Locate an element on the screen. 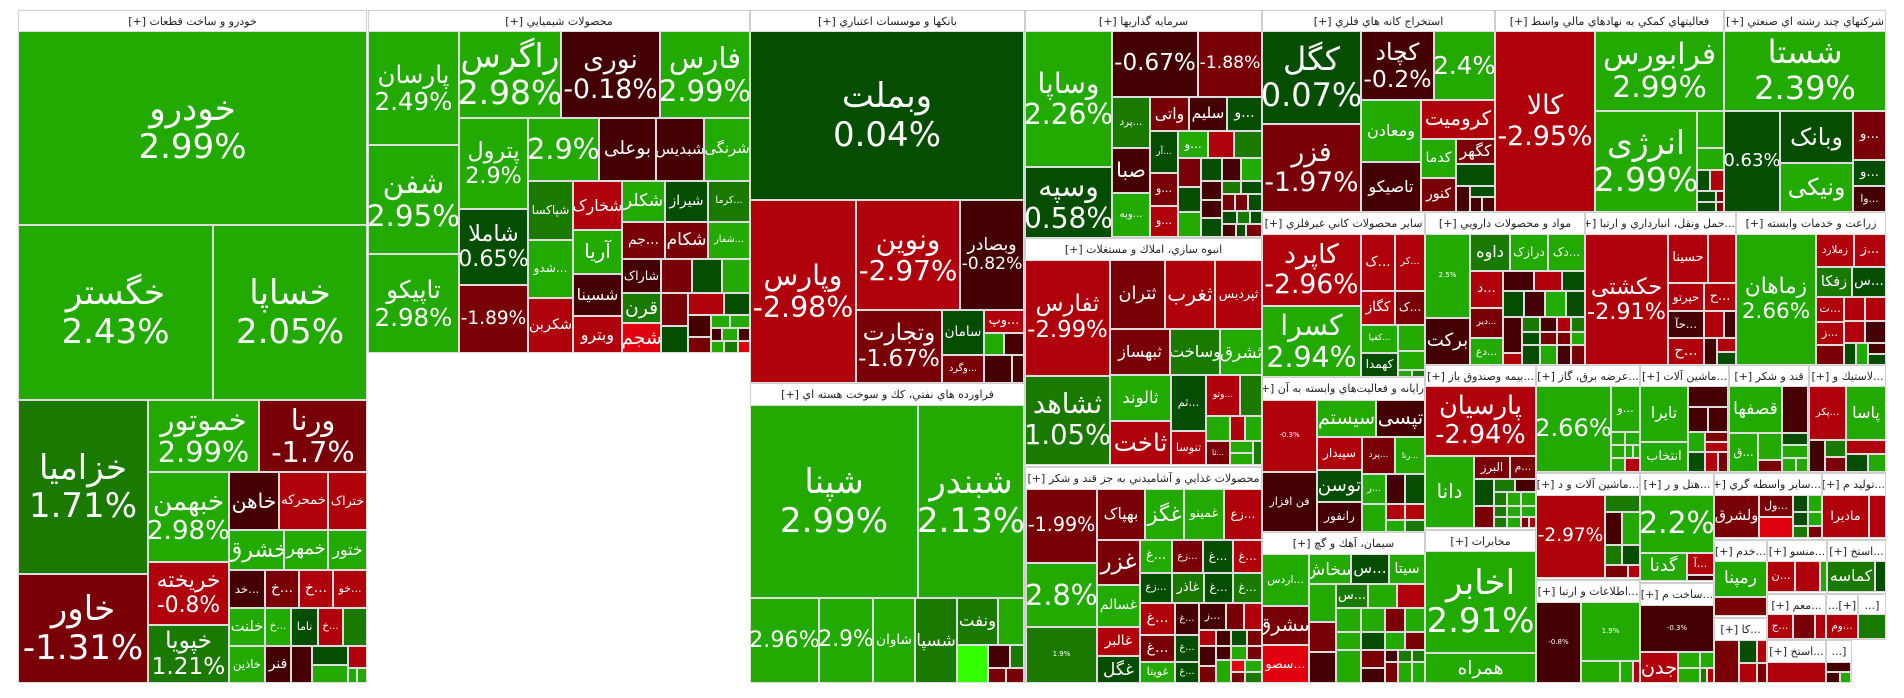 The height and width of the screenshot is (698, 1904). stock-tile: ...ز is located at coordinates (1212, 616).